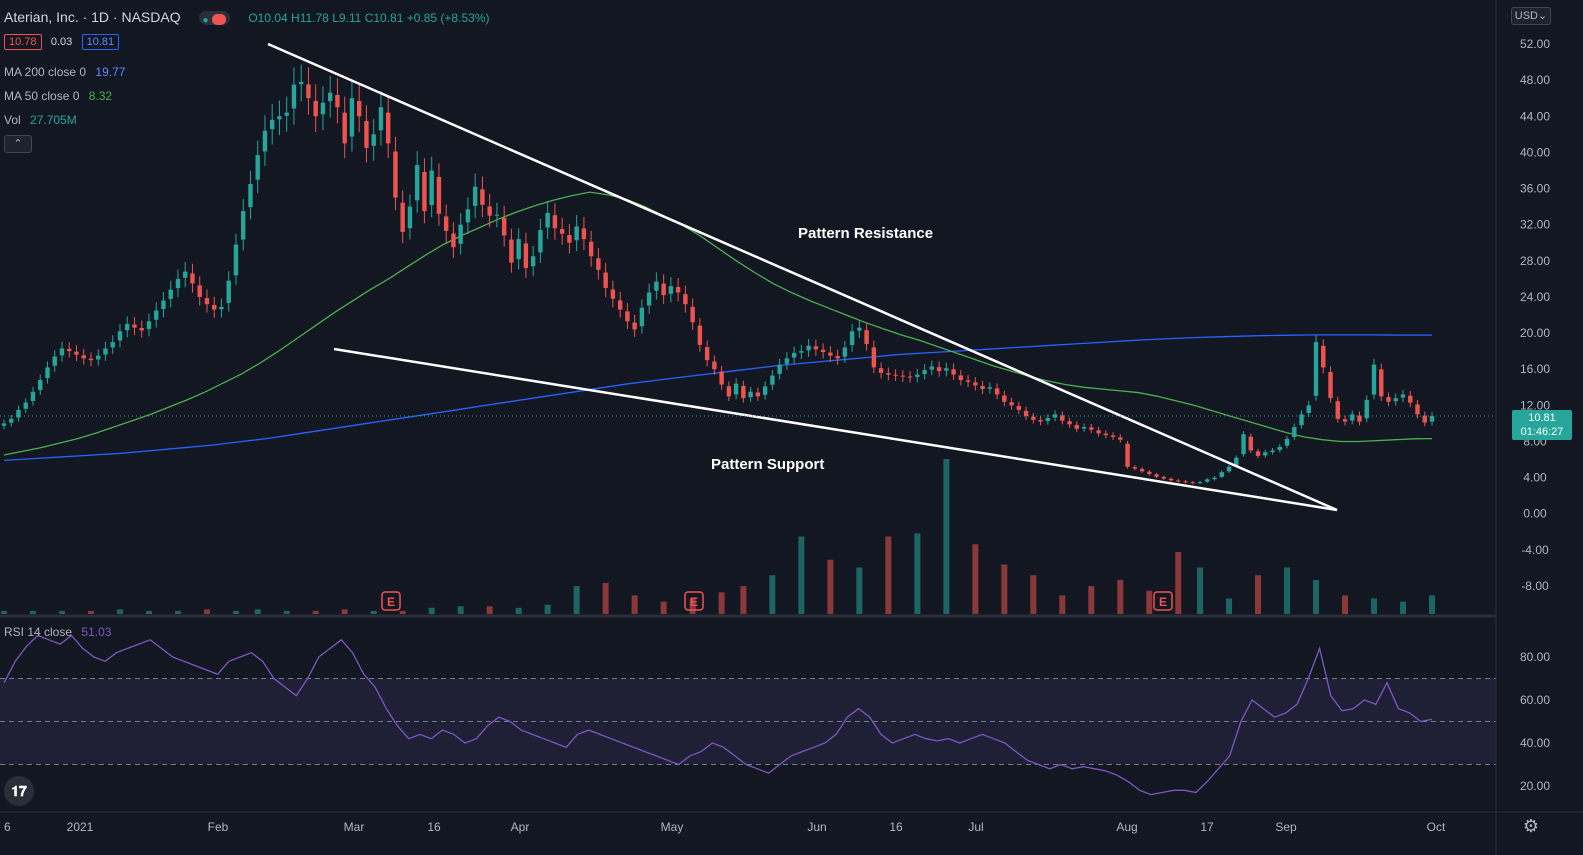 This screenshot has width=1583, height=855. What do you see at coordinates (58, 96) in the screenshot?
I see `ma50-legend: MA 50 close 0 8.32` at bounding box center [58, 96].